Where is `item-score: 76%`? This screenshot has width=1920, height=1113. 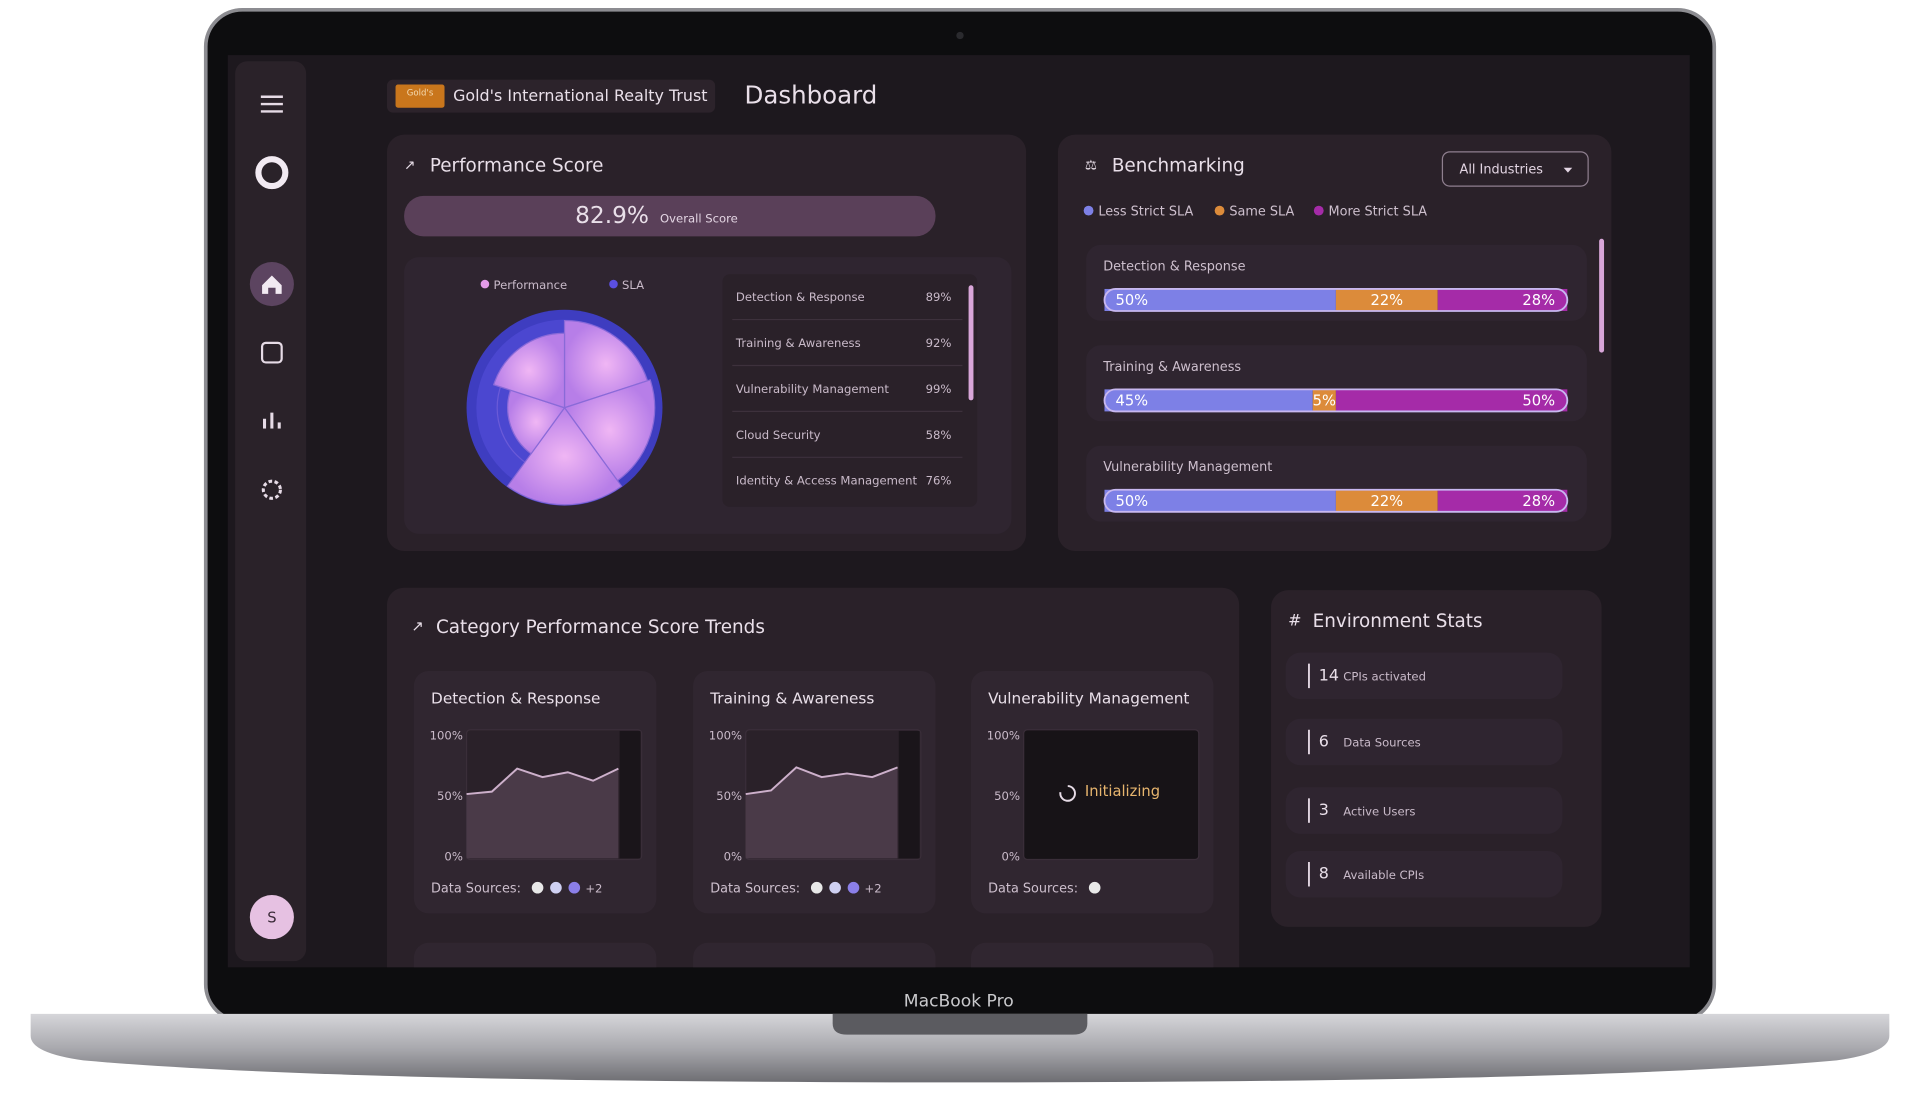 item-score: 76% is located at coordinates (939, 481).